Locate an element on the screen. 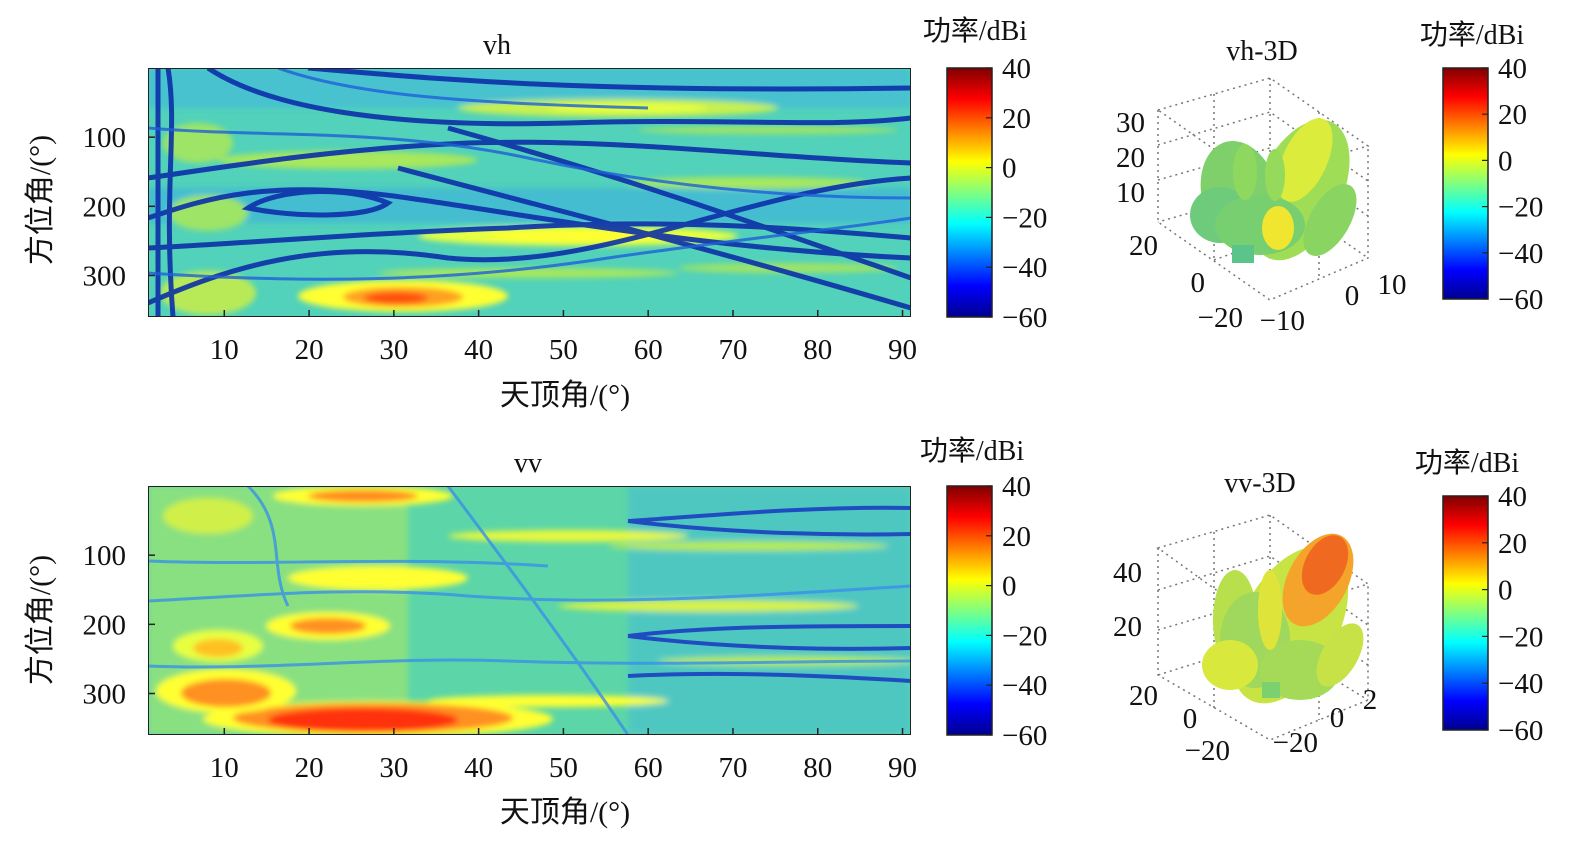  vv-xtick-label: 50 is located at coordinates (563, 768).